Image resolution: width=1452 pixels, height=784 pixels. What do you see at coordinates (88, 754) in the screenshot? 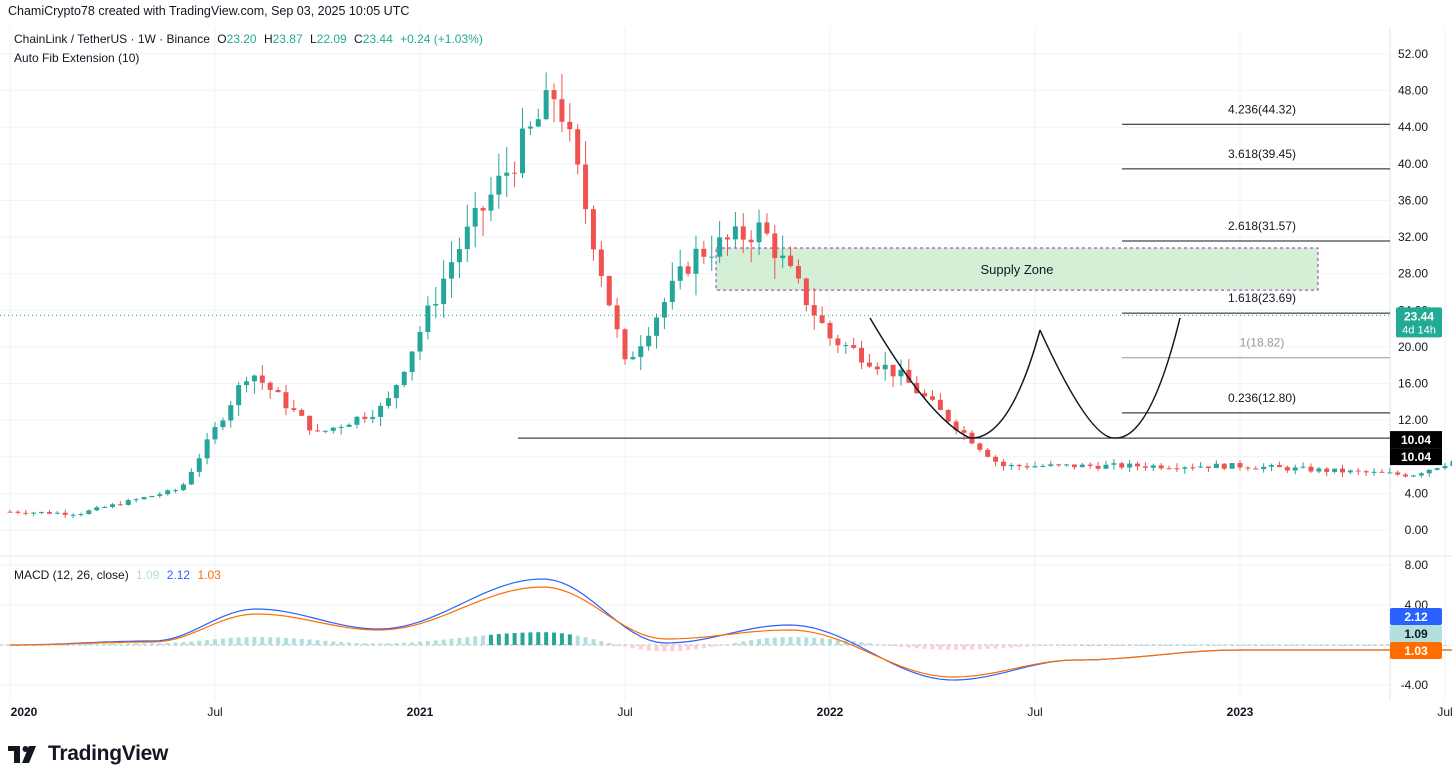
I see `tradingview-brand: TradingView` at bounding box center [88, 754].